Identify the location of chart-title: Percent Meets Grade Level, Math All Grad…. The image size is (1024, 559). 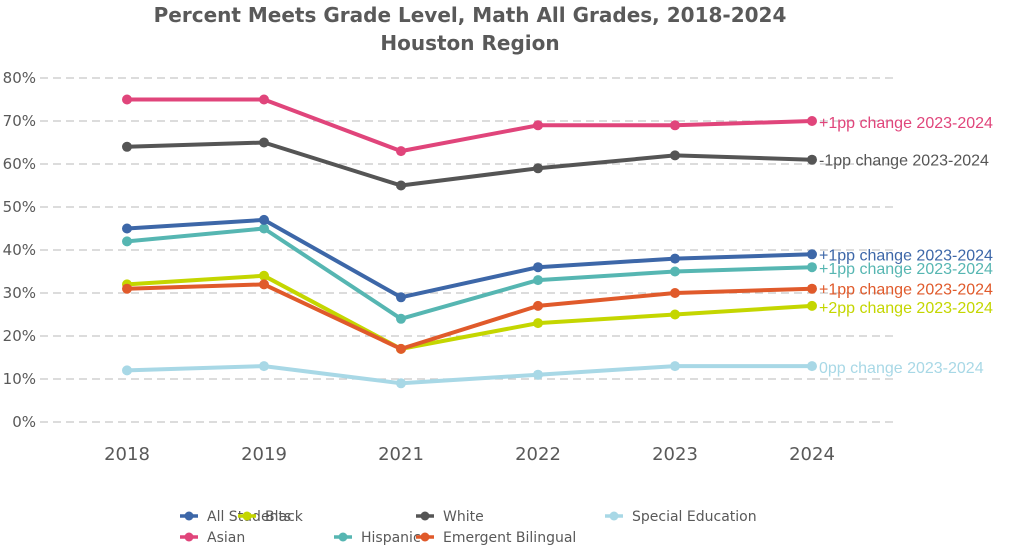
(470, 15).